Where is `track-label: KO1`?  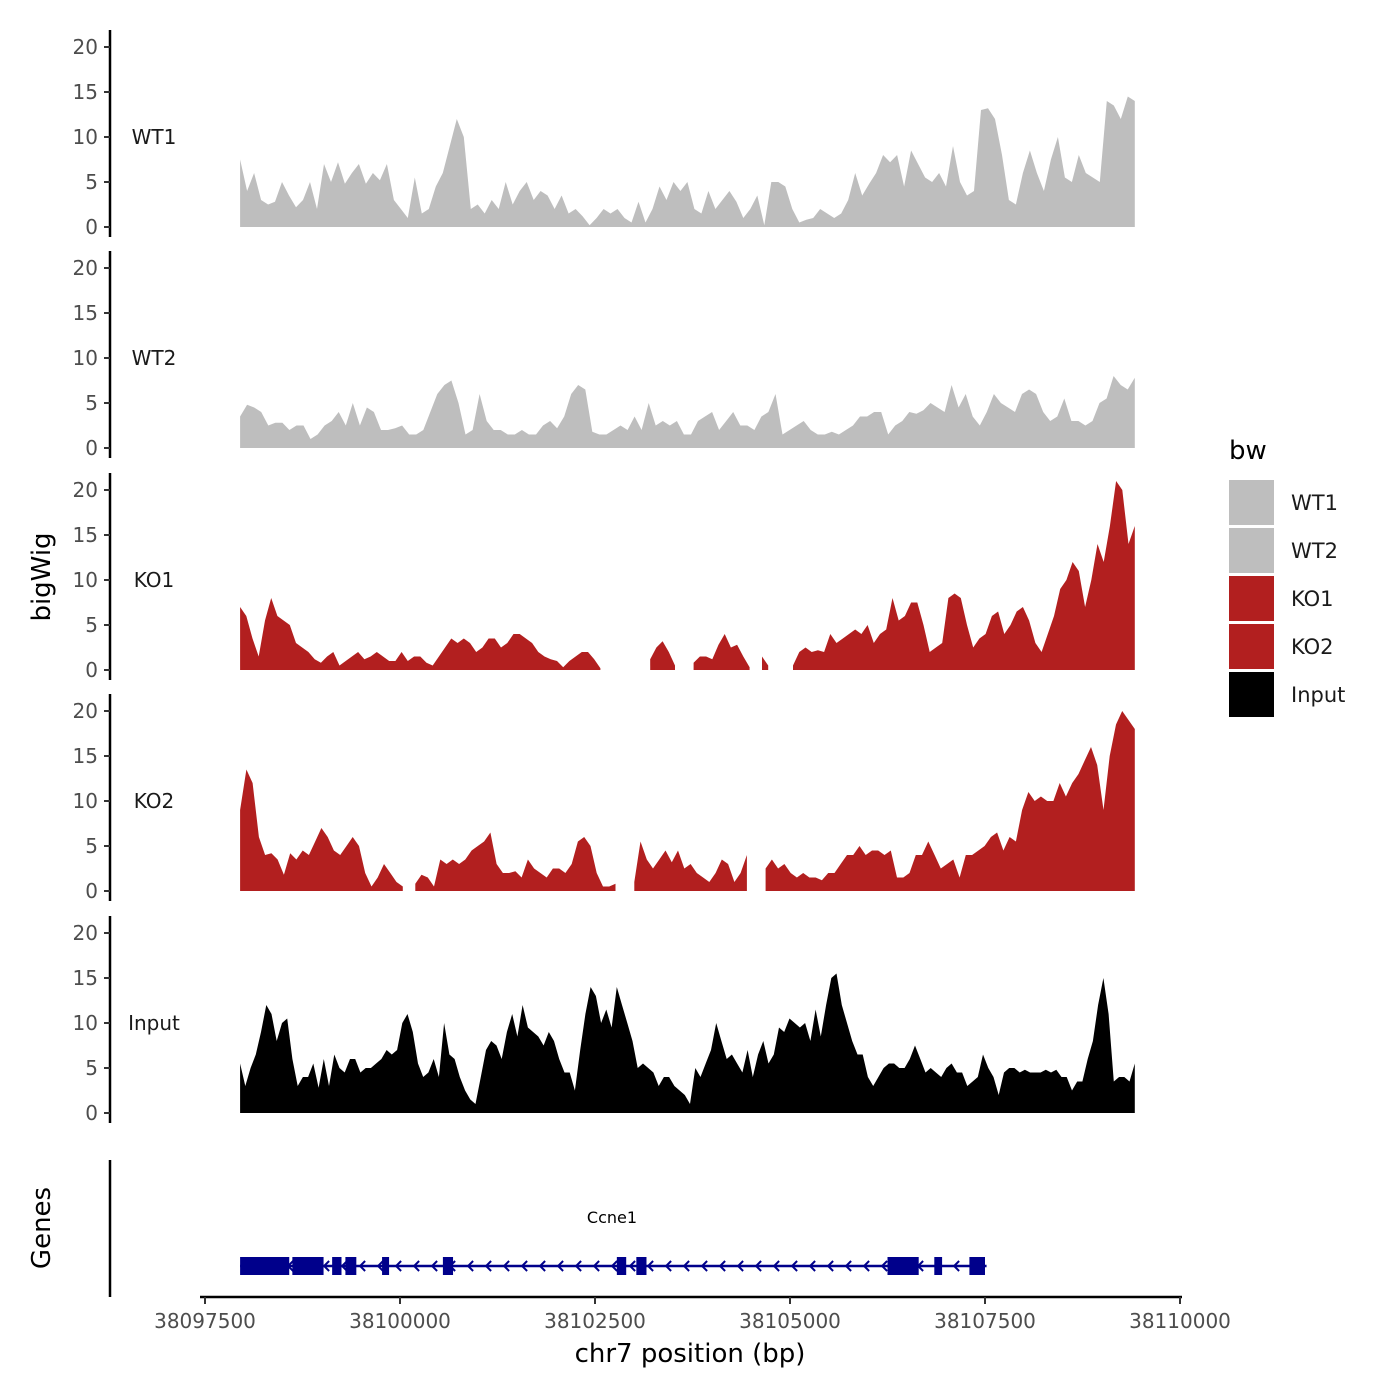
track-label: KO1 is located at coordinates (154, 580).